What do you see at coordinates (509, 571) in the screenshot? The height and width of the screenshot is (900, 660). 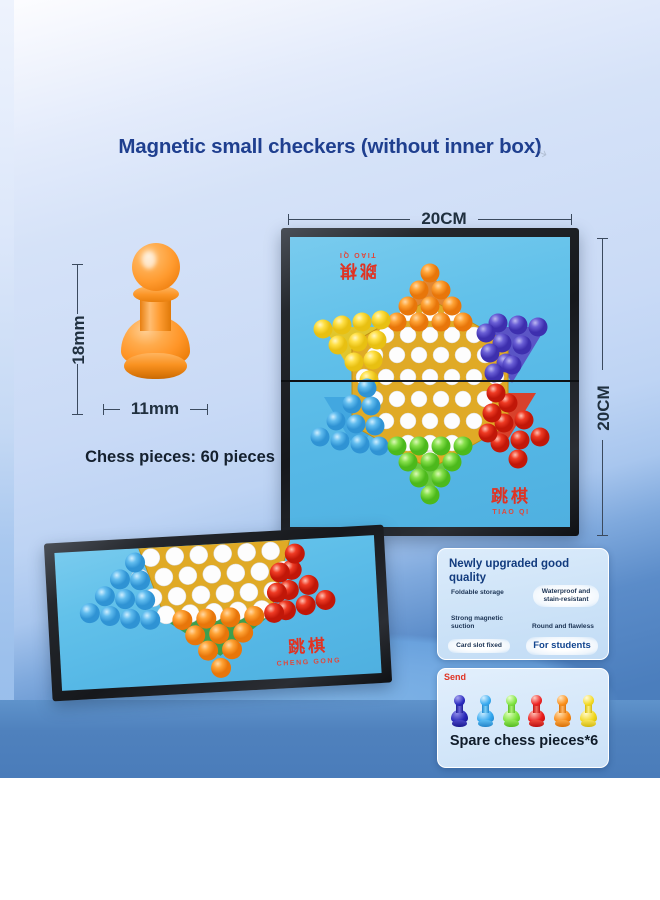 I see `features-title: Newly upgraded good quality` at bounding box center [509, 571].